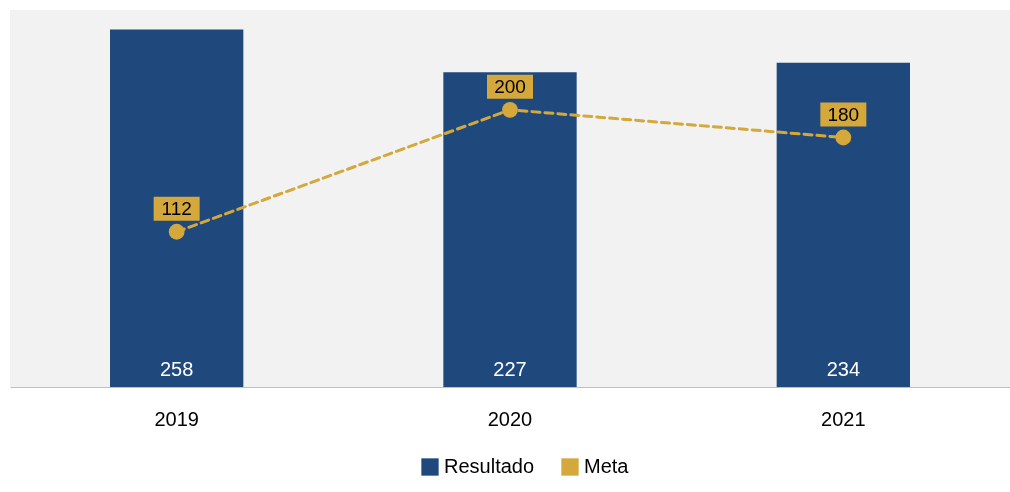 Image resolution: width=1010 pixels, height=492 pixels. What do you see at coordinates (176, 369) in the screenshot?
I see `data-label: 258` at bounding box center [176, 369].